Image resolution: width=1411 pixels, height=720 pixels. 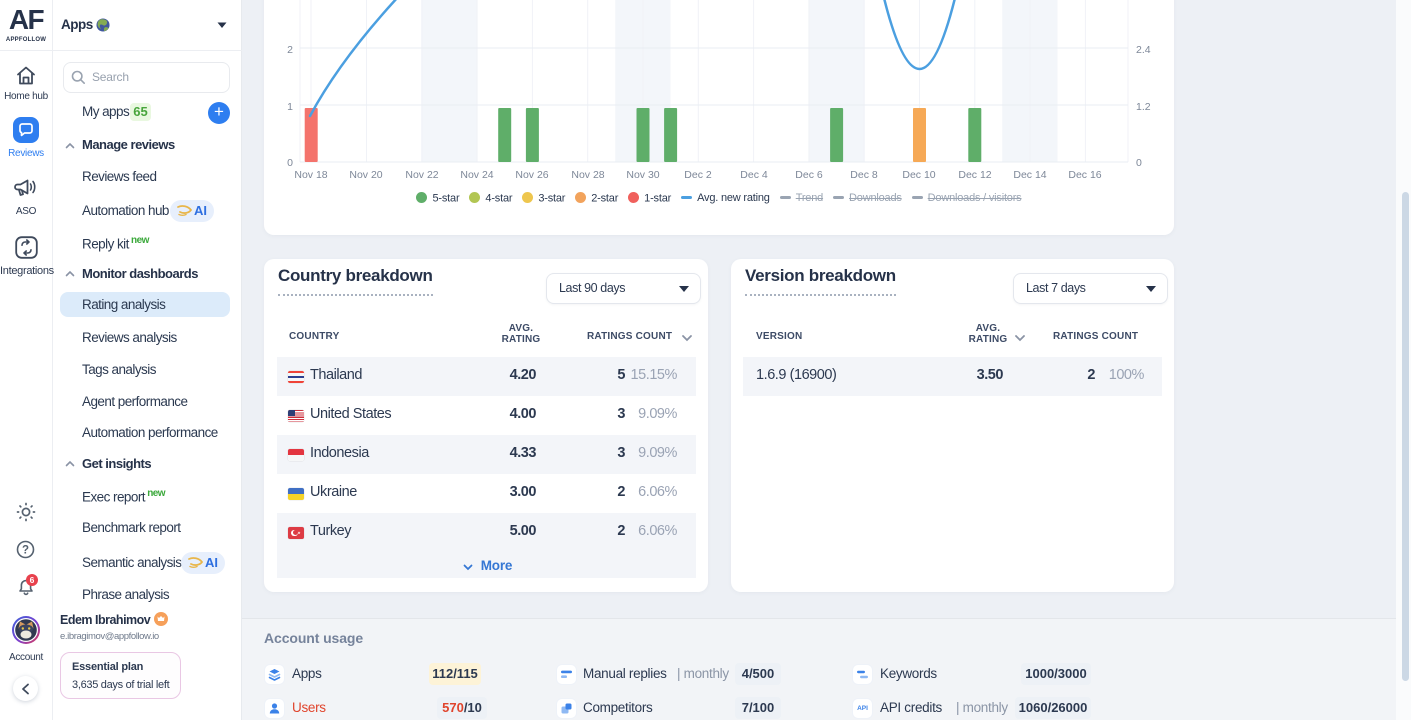 I want to click on svg-text: Dec 6, so click(x=809, y=175).